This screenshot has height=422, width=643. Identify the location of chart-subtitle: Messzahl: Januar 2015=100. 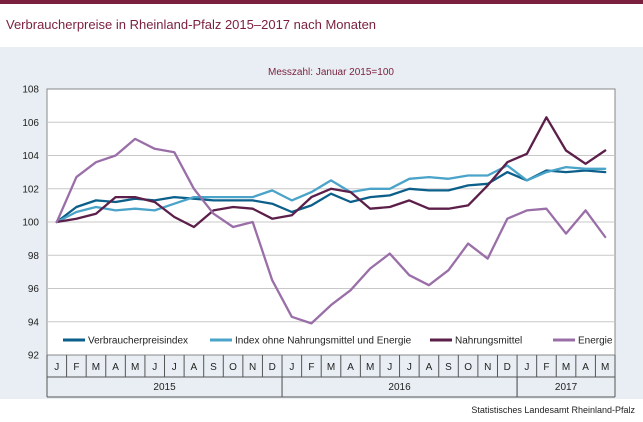
(331, 72).